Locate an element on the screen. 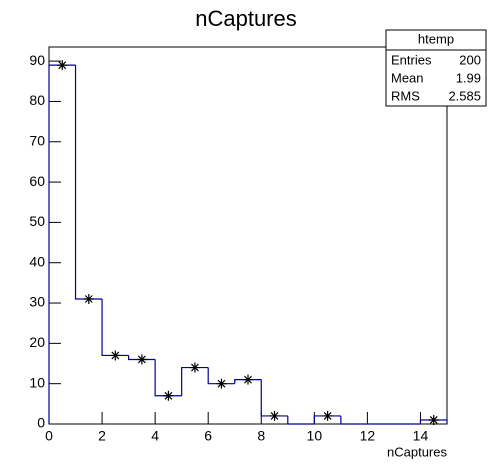 The width and height of the screenshot is (496, 472). y-tick-label: 70 is located at coordinates (37, 140).